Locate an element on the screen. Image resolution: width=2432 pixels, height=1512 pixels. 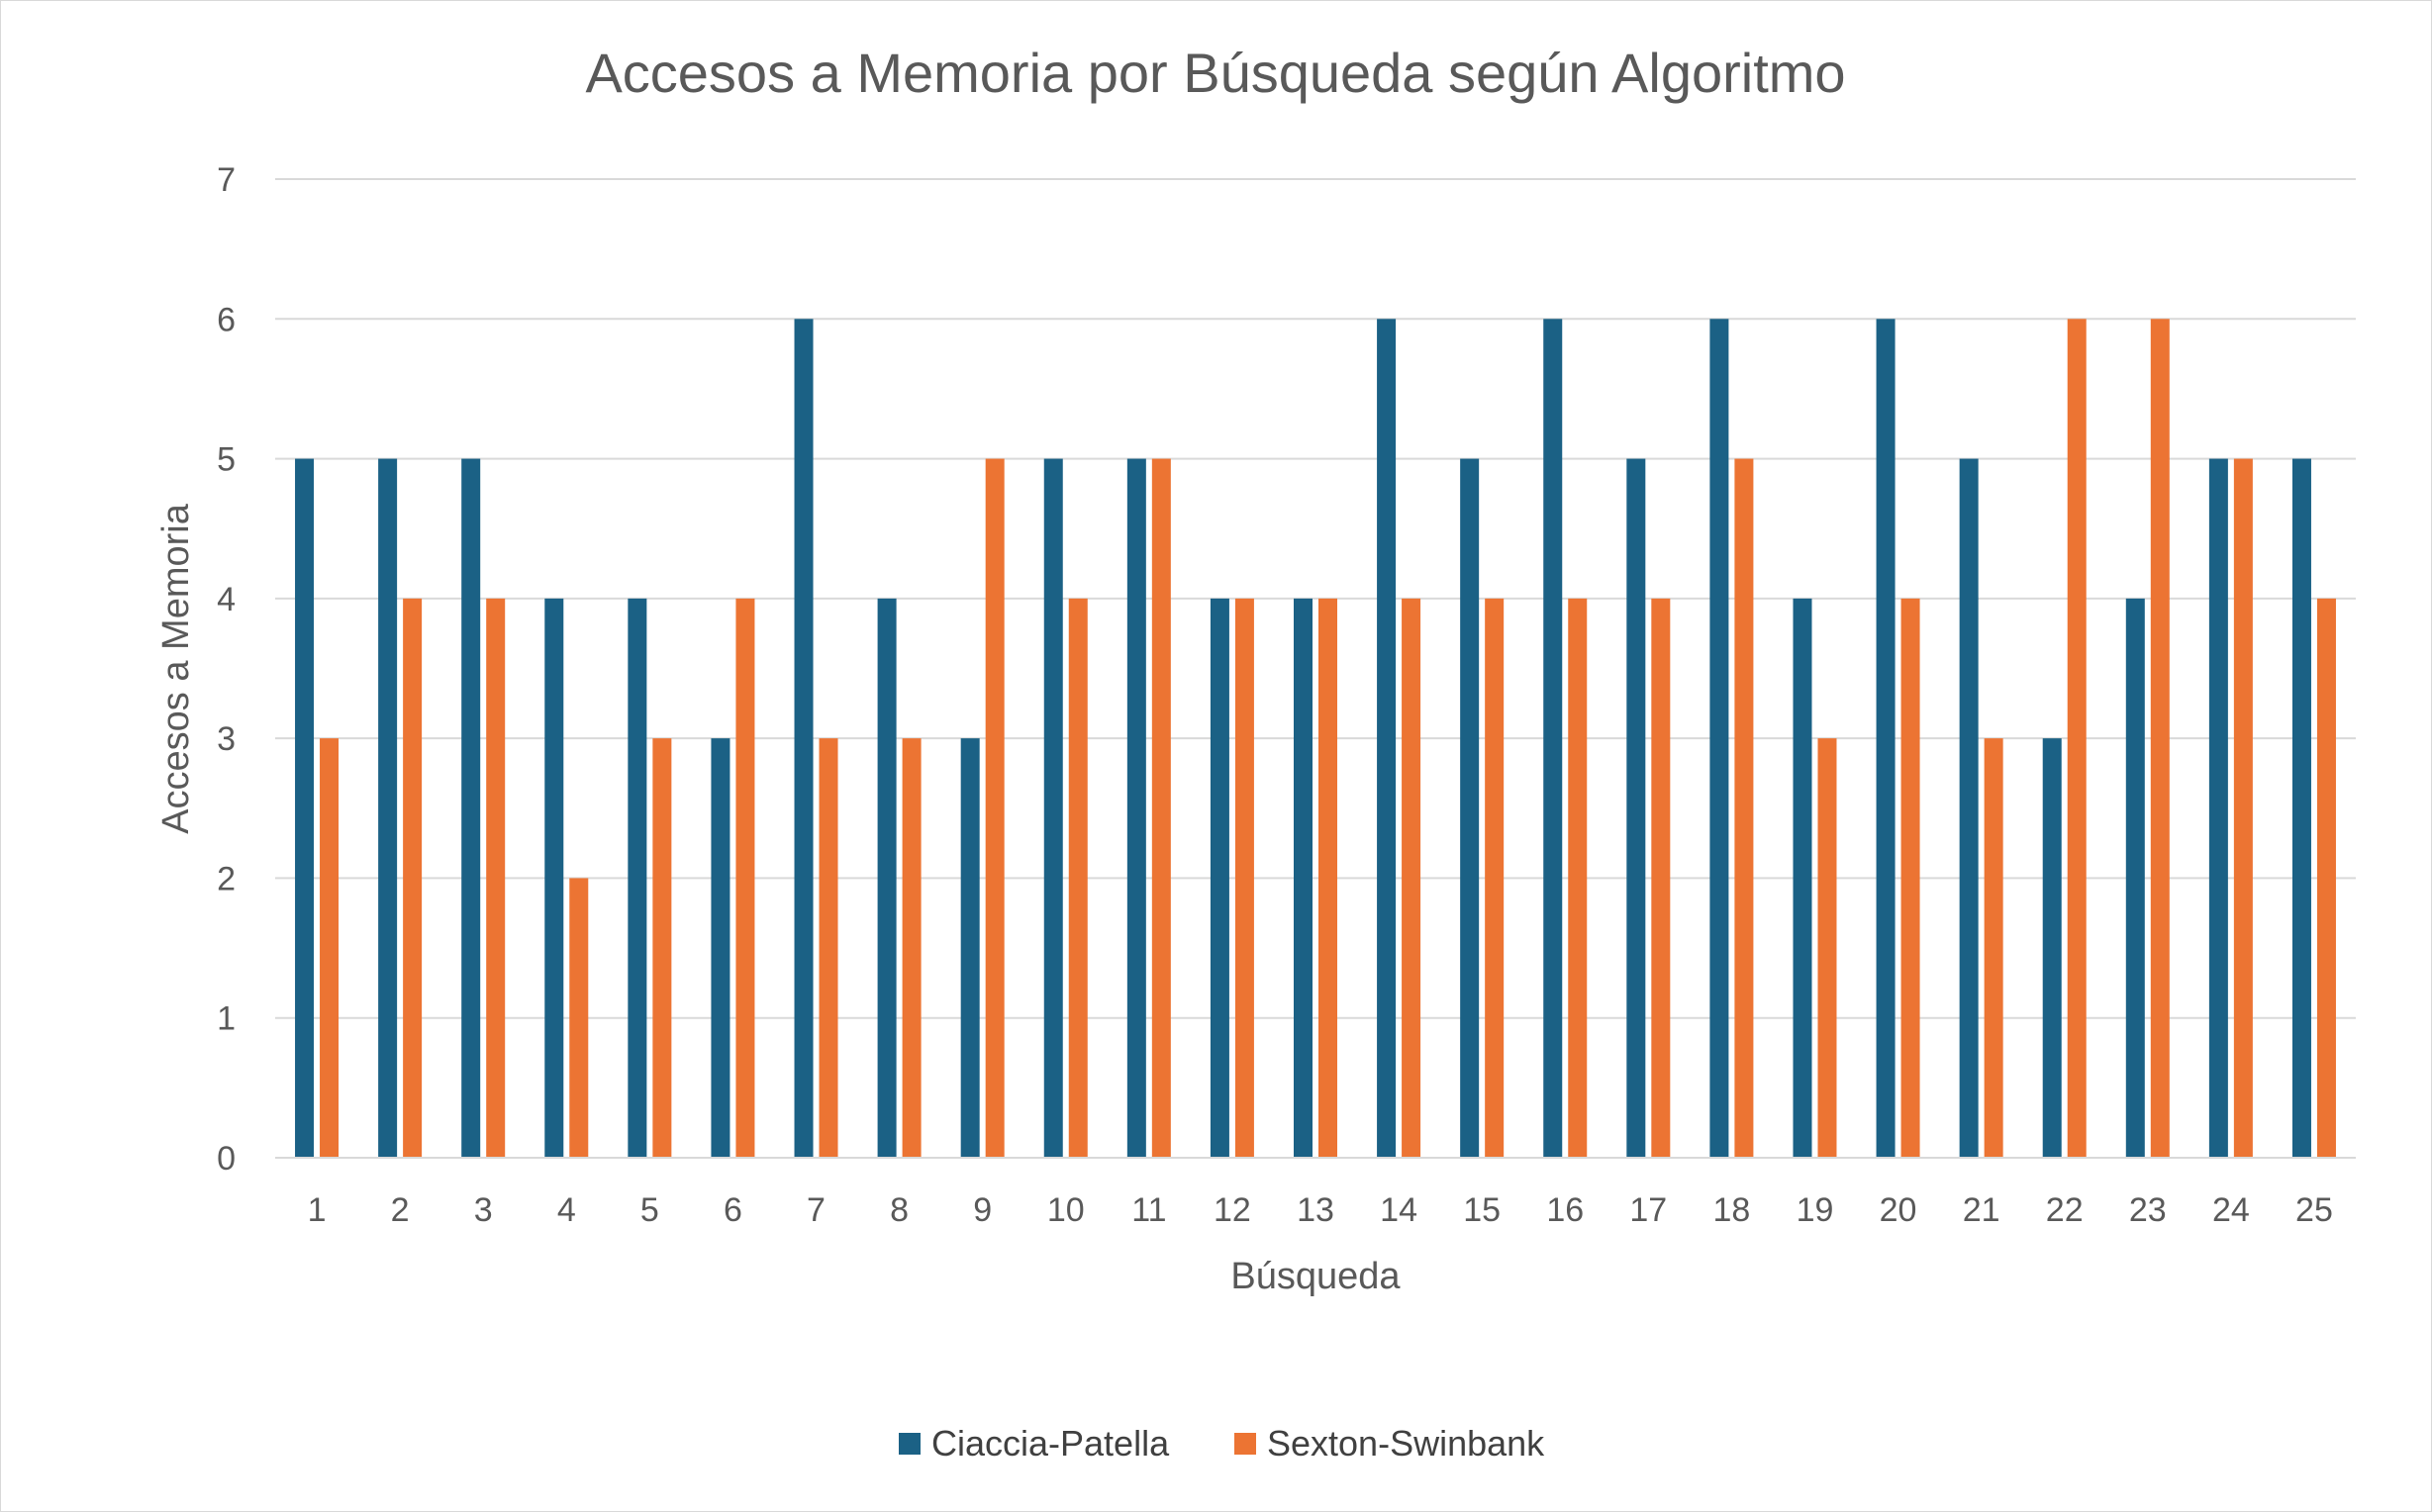
x-tick-label: 19 is located at coordinates (1816, 1210).